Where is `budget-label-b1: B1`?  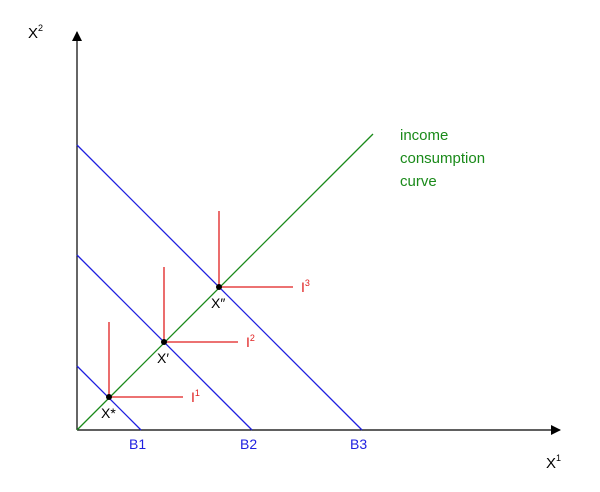
budget-label-b1: B1 is located at coordinates (137, 444).